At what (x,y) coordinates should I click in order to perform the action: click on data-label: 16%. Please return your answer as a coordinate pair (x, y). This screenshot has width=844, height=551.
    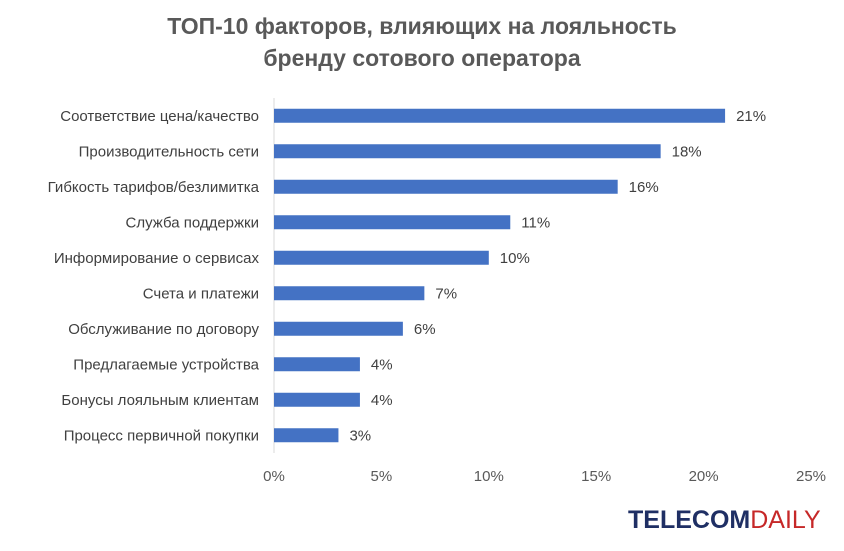
    Looking at the image, I should click on (644, 187).